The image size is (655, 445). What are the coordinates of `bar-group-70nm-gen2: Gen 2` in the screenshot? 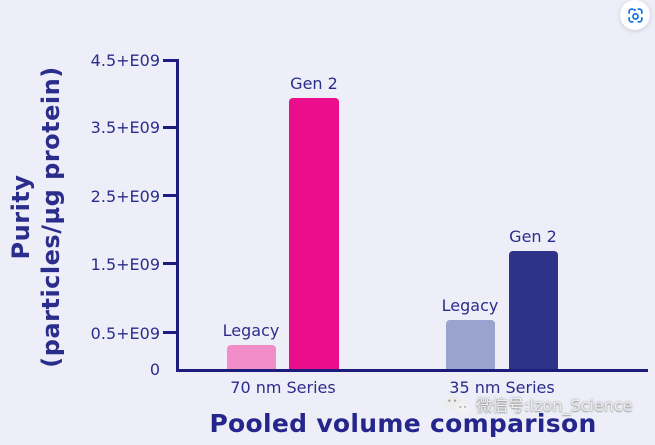 It's located at (314, 221).